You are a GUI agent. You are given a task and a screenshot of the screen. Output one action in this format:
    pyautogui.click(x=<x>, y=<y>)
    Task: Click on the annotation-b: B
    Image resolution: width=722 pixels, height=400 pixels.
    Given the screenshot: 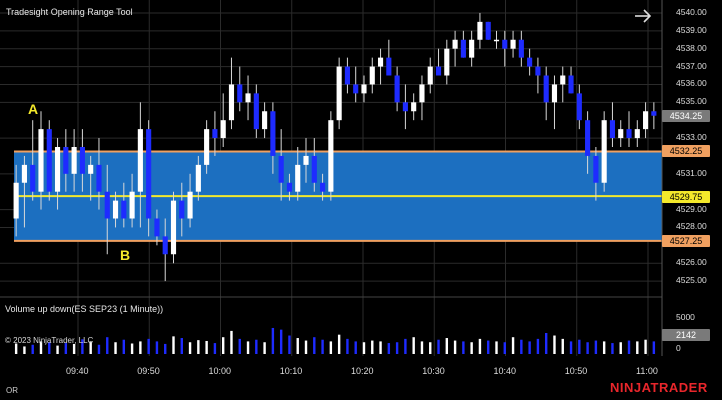 What is the action you would take?
    pyautogui.click(x=125, y=255)
    